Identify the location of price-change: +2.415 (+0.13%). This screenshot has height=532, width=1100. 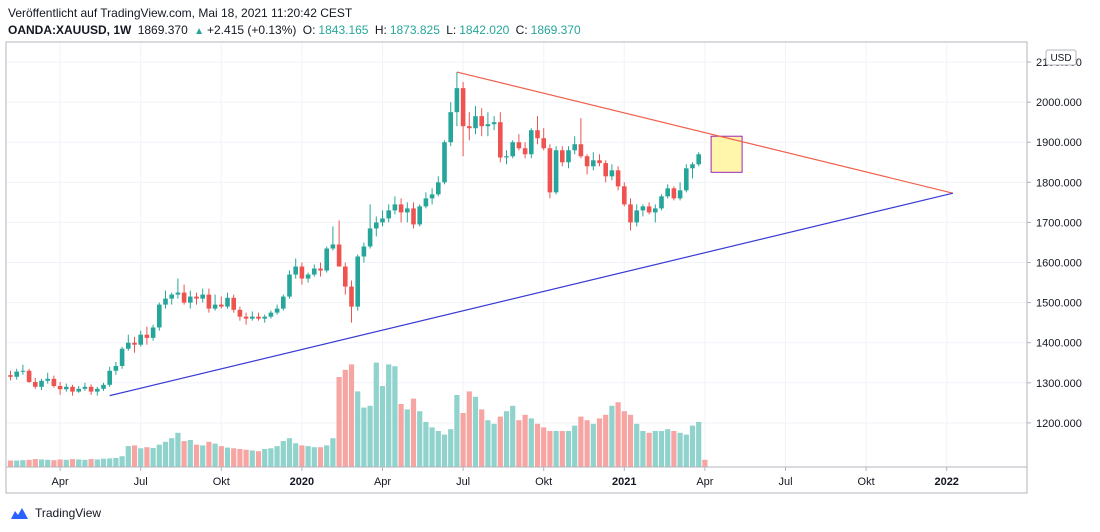
(252, 30).